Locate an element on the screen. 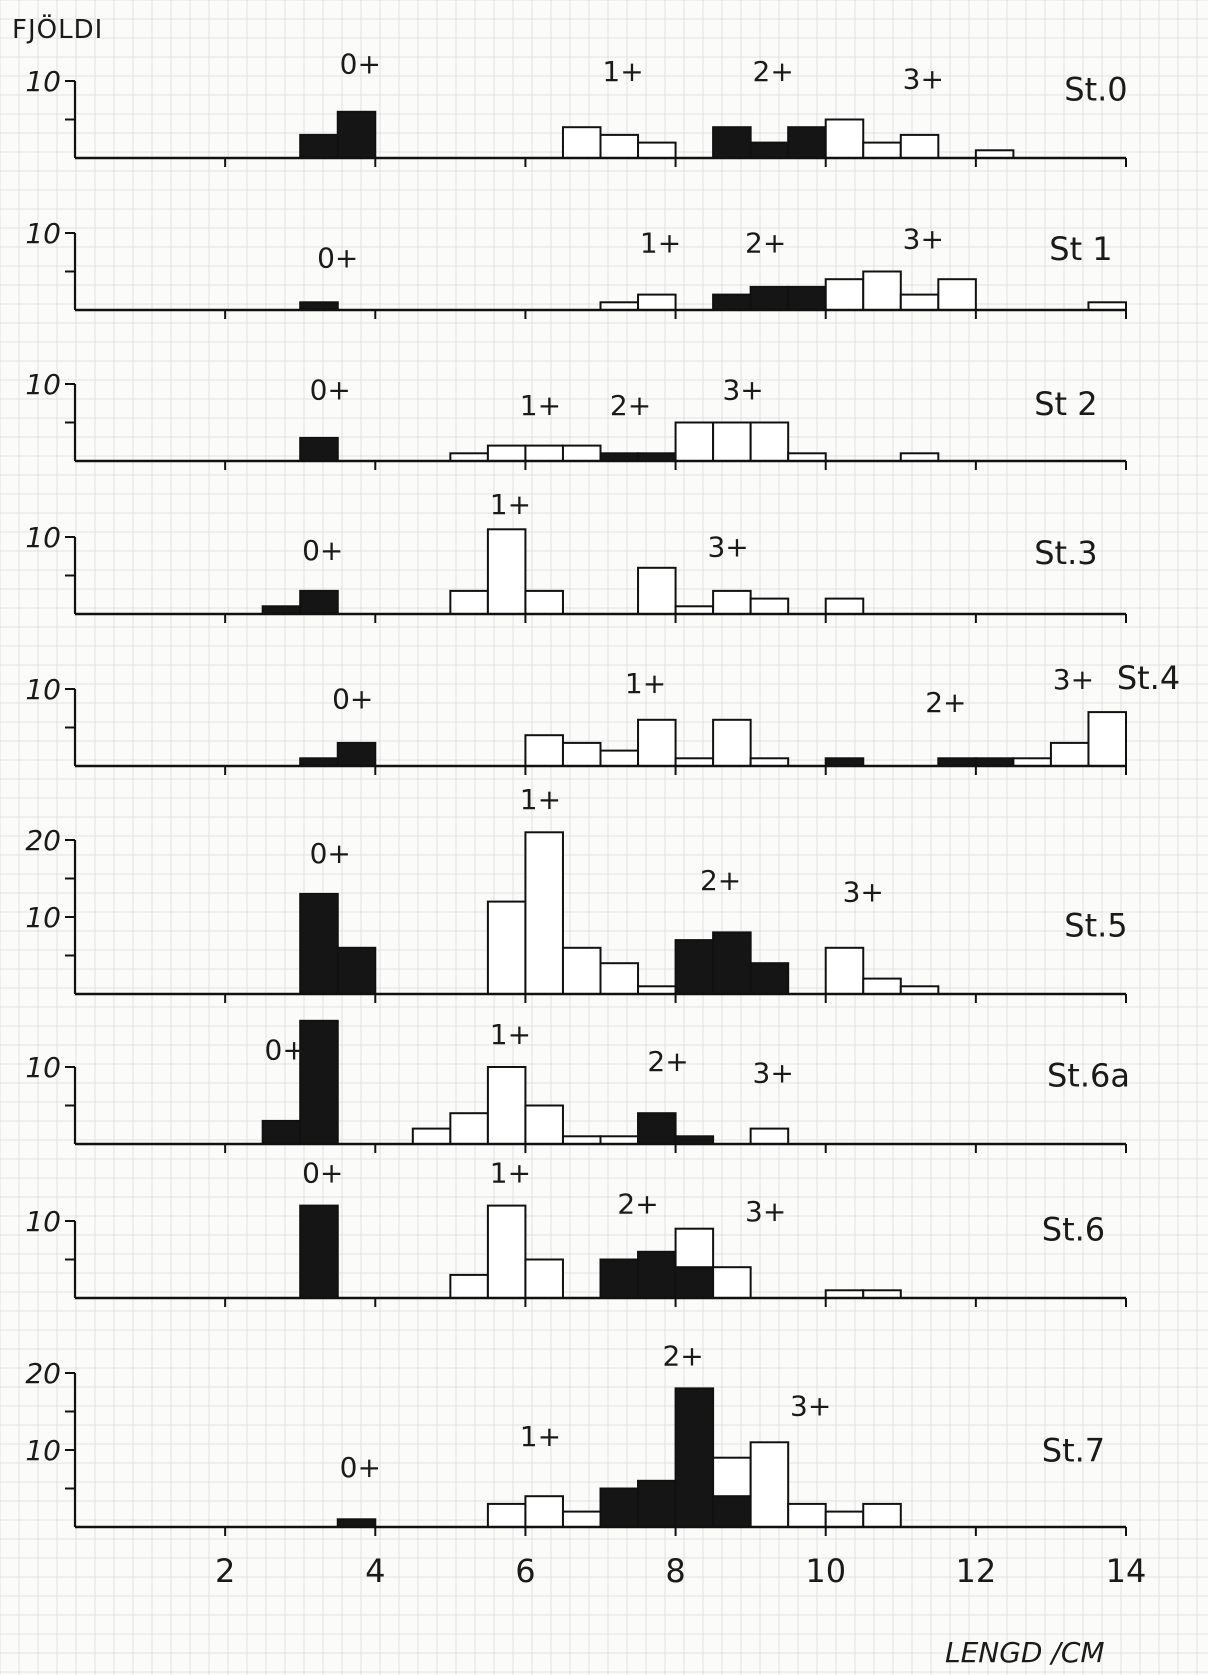 This screenshot has height=1675, width=1208. station-label: St.7 is located at coordinates (1073, 1451).